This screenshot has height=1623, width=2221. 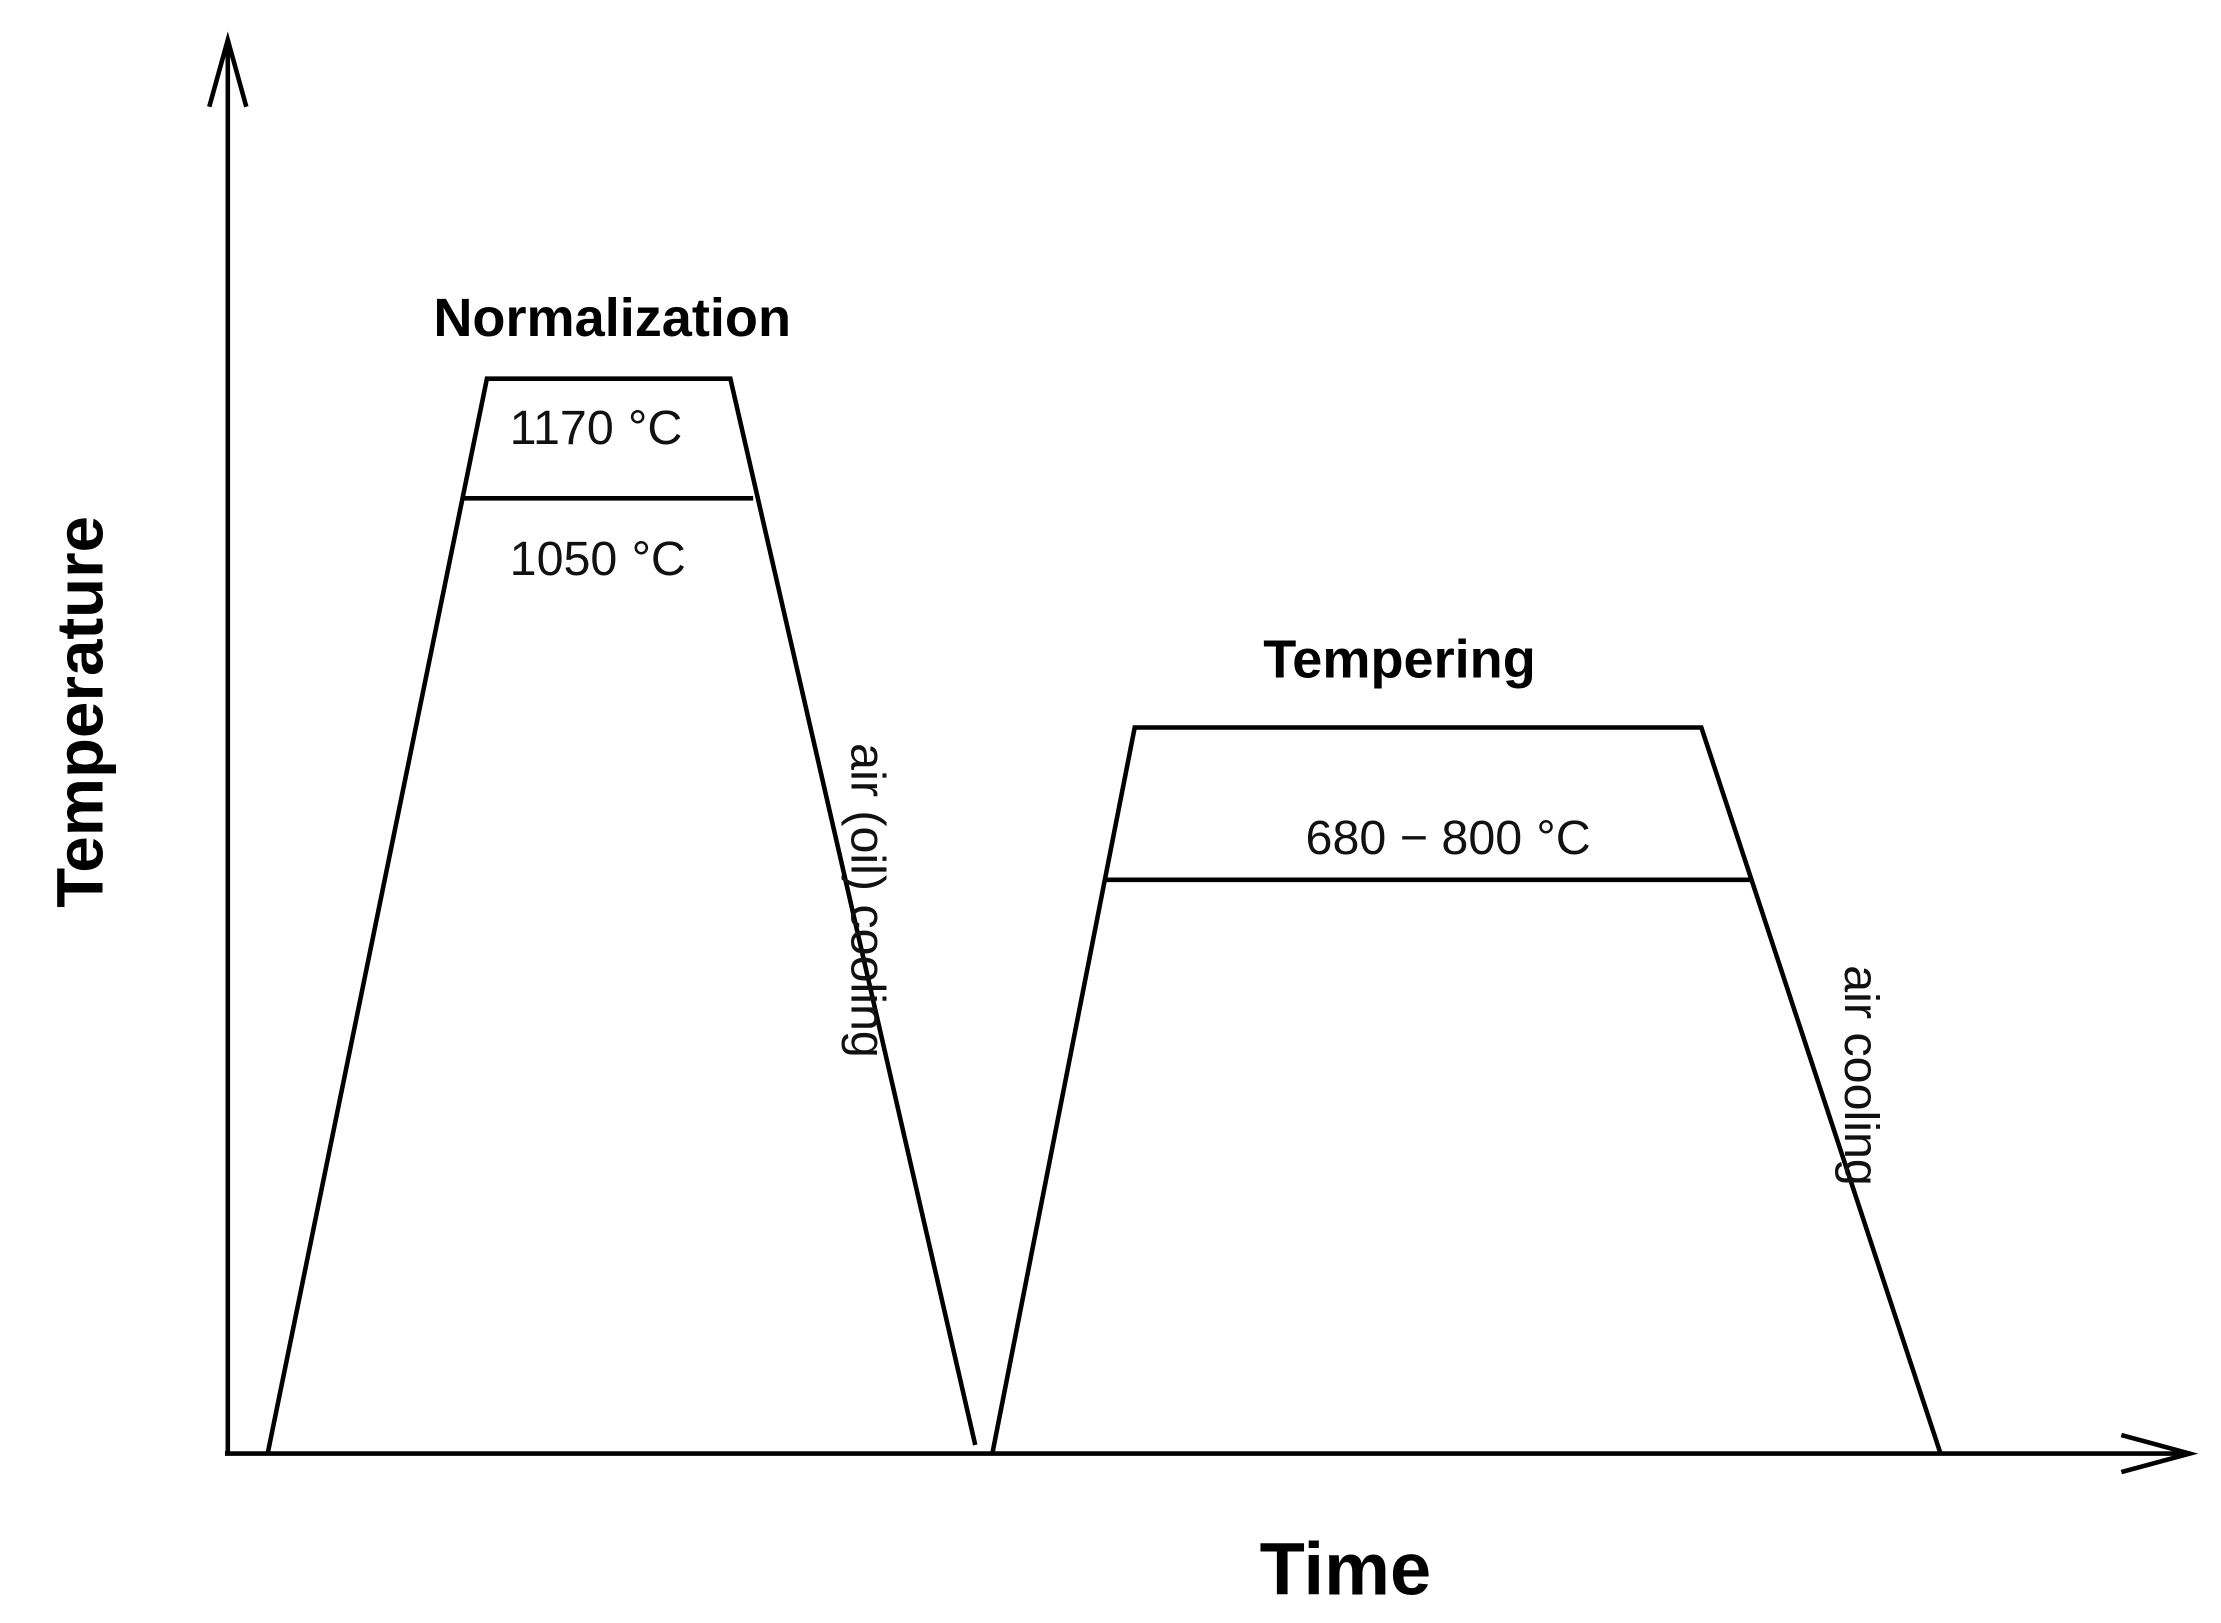 What do you see at coordinates (612, 318) in the screenshot?
I see `normalization-title: Normalization` at bounding box center [612, 318].